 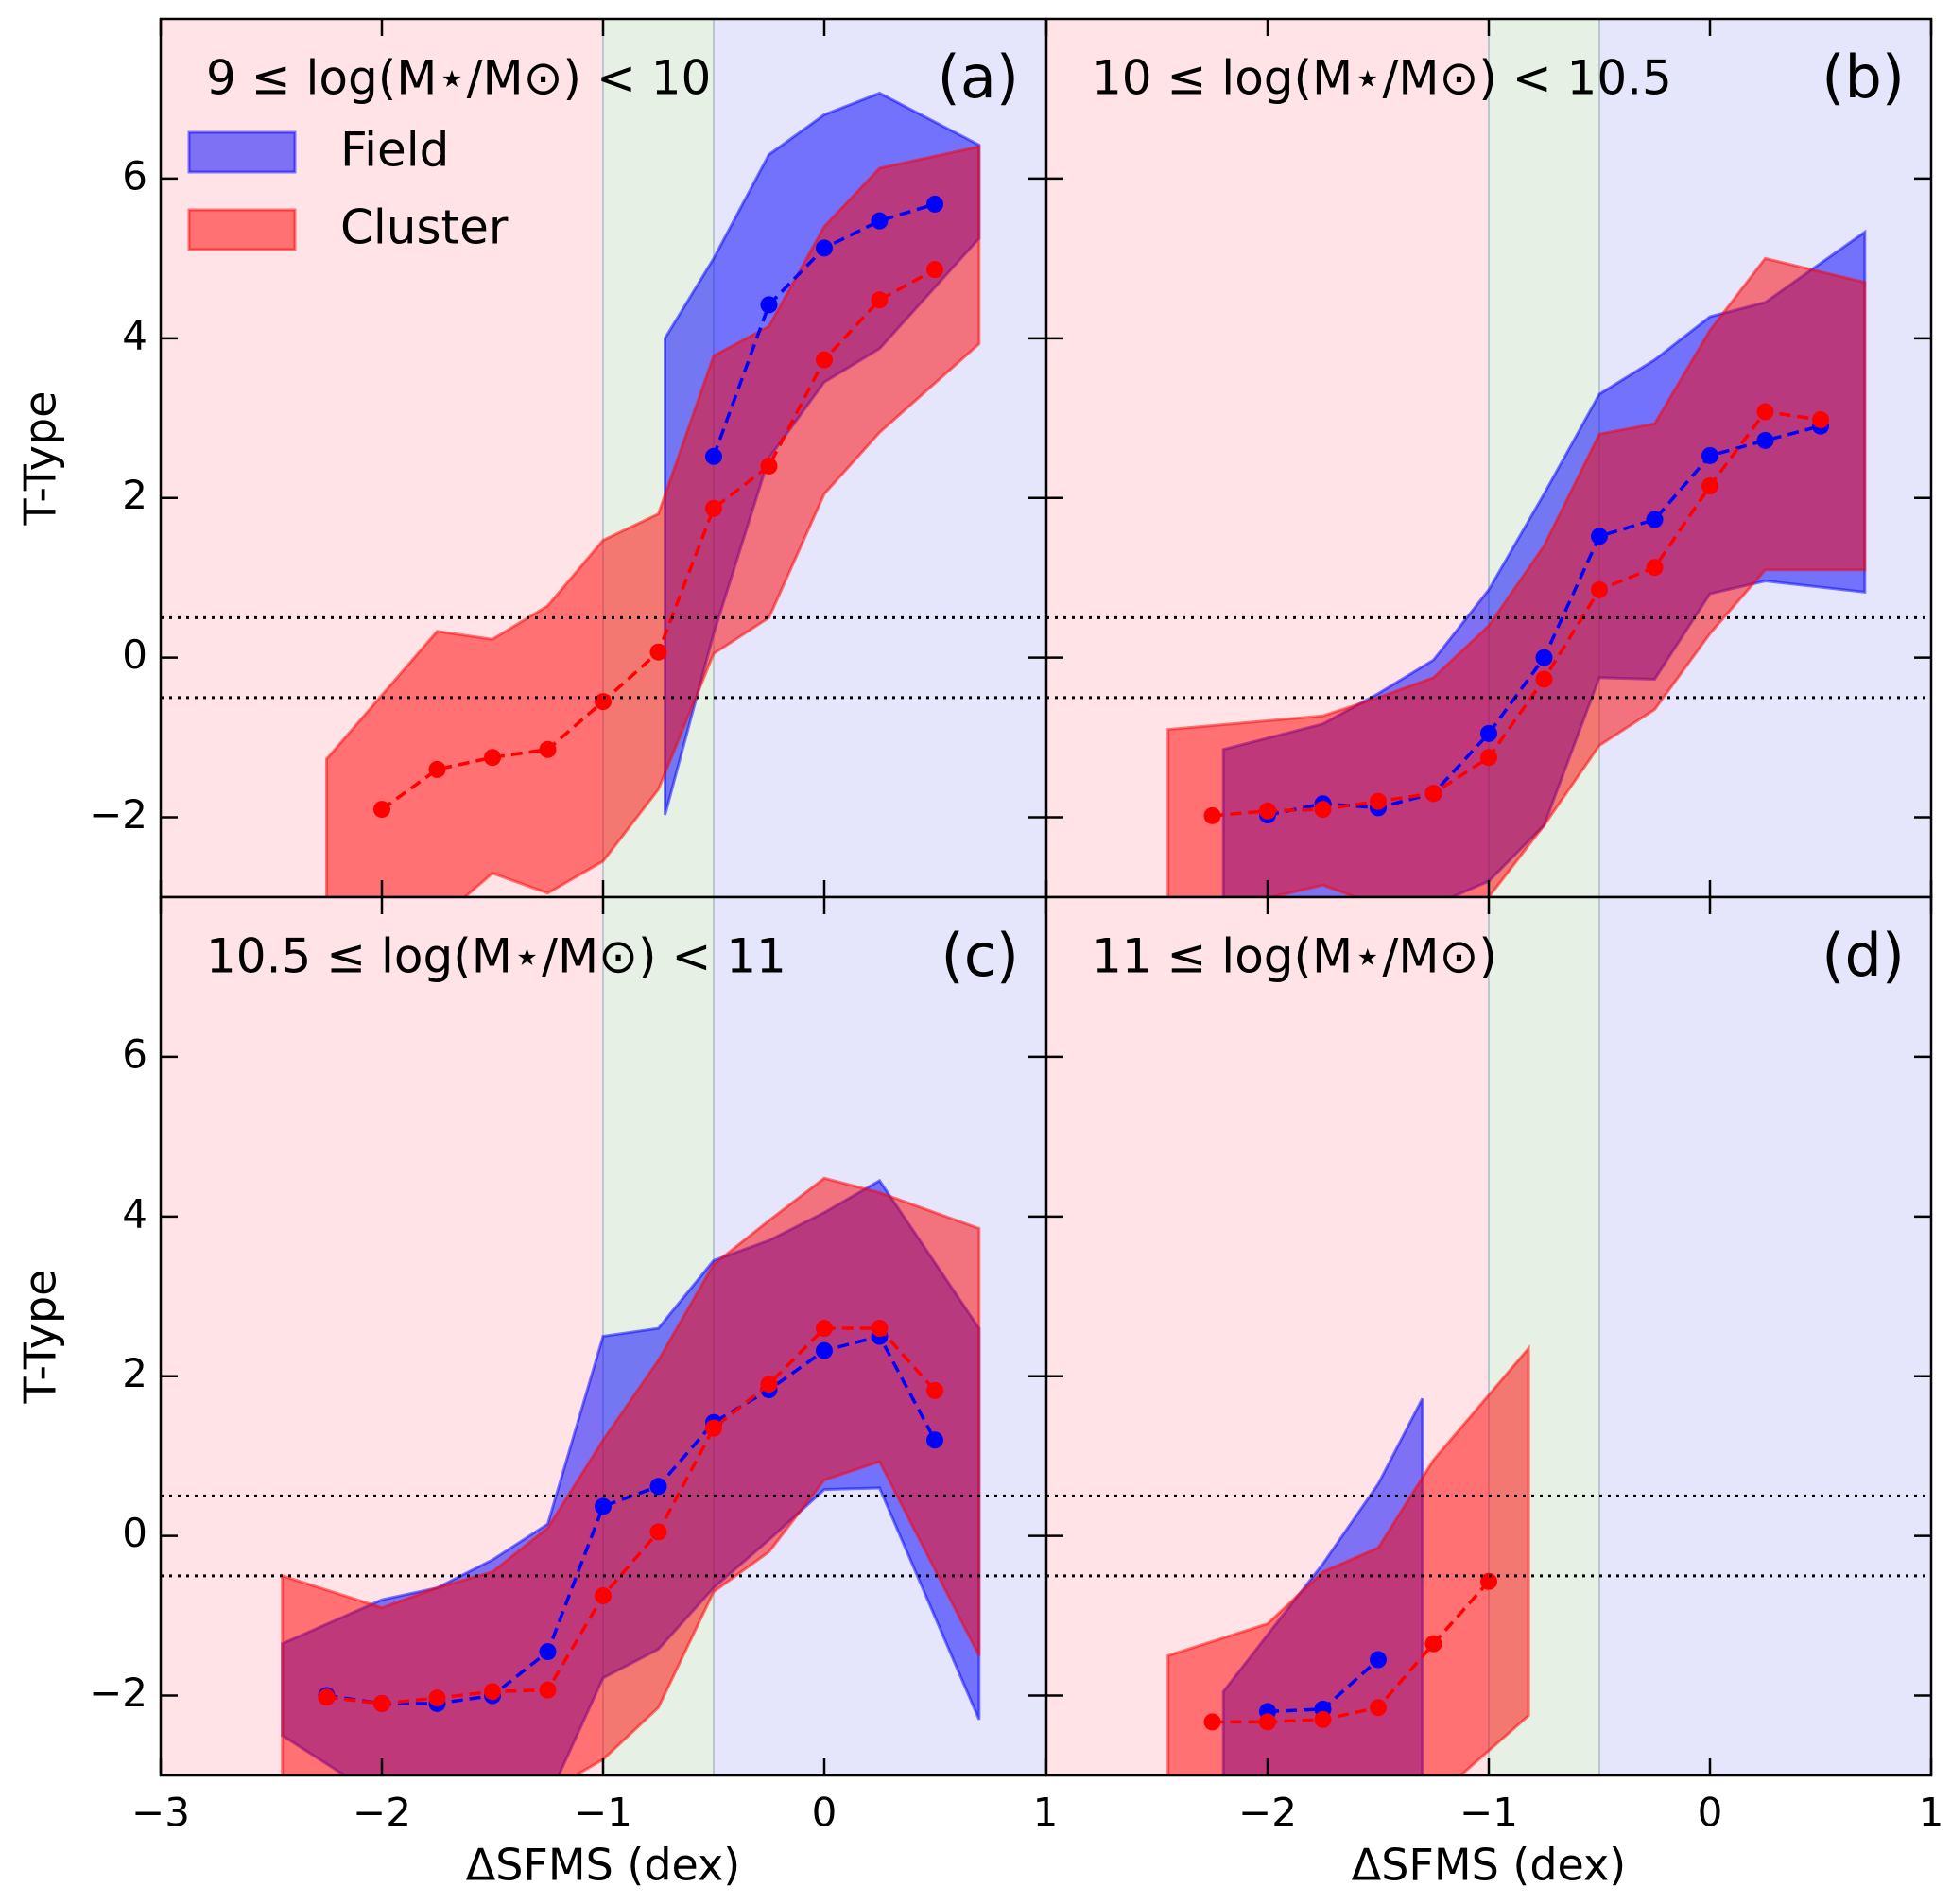 What do you see at coordinates (424, 228) in the screenshot?
I see `legend-label: Cluster` at bounding box center [424, 228].